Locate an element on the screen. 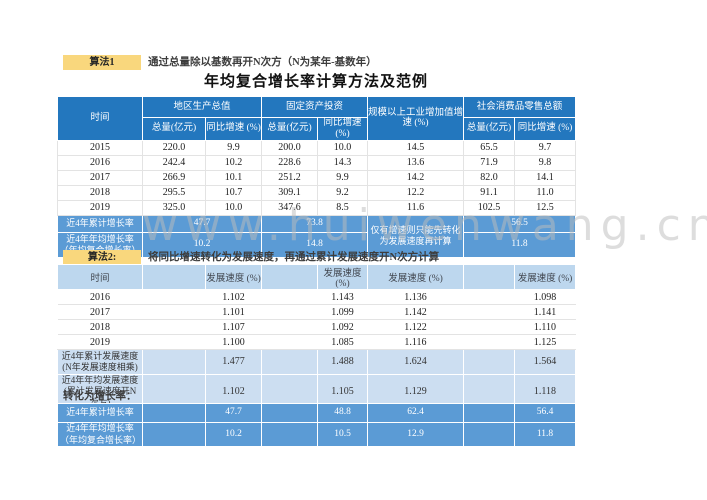 Image resolution: width=707 pixels, height=500 pixels. header-row-speed: 时间 发展速度 (%) 发展速度 (%) 发展速度 (%) 发展速度 (%) is located at coordinates (316, 277).